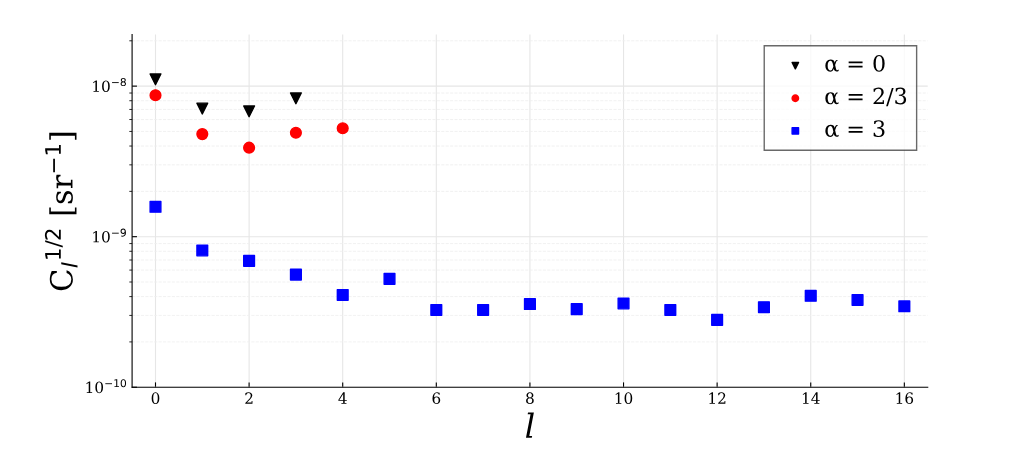  I want to click on x-tick-label: 4, so click(342, 398).